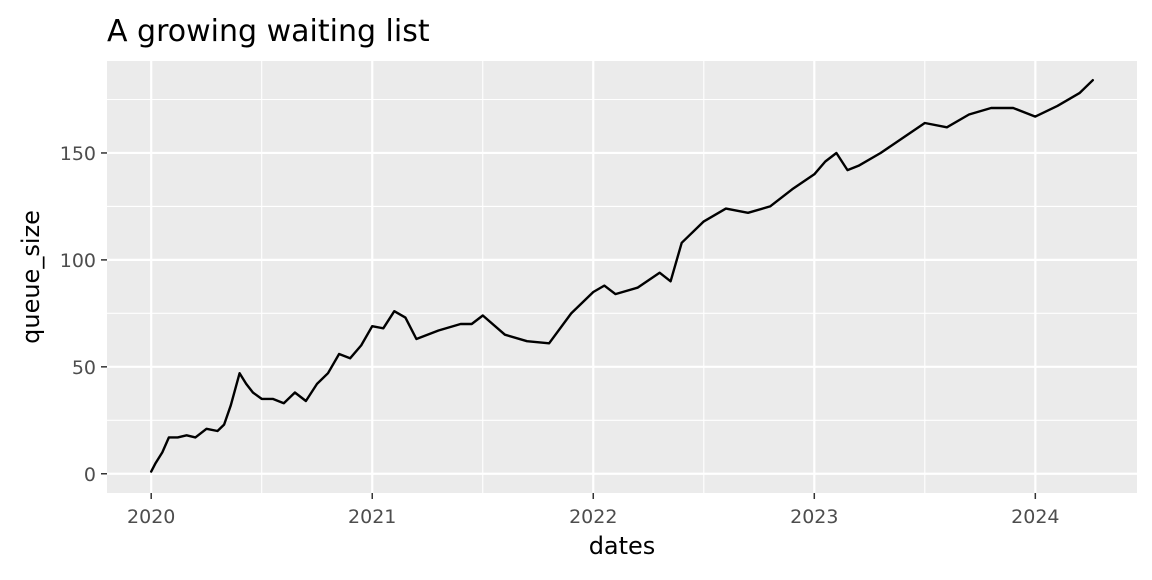 The height and width of the screenshot is (580, 1152). What do you see at coordinates (372, 517) in the screenshot?
I see `x-tick-label: 2021` at bounding box center [372, 517].